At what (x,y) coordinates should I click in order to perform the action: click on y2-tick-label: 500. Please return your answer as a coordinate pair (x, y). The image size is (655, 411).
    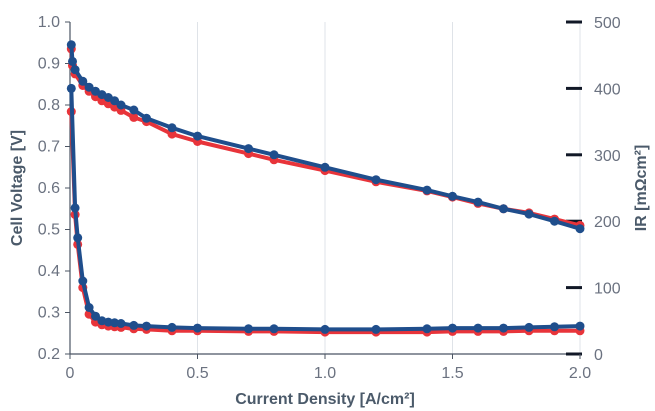
    Looking at the image, I should click on (607, 23).